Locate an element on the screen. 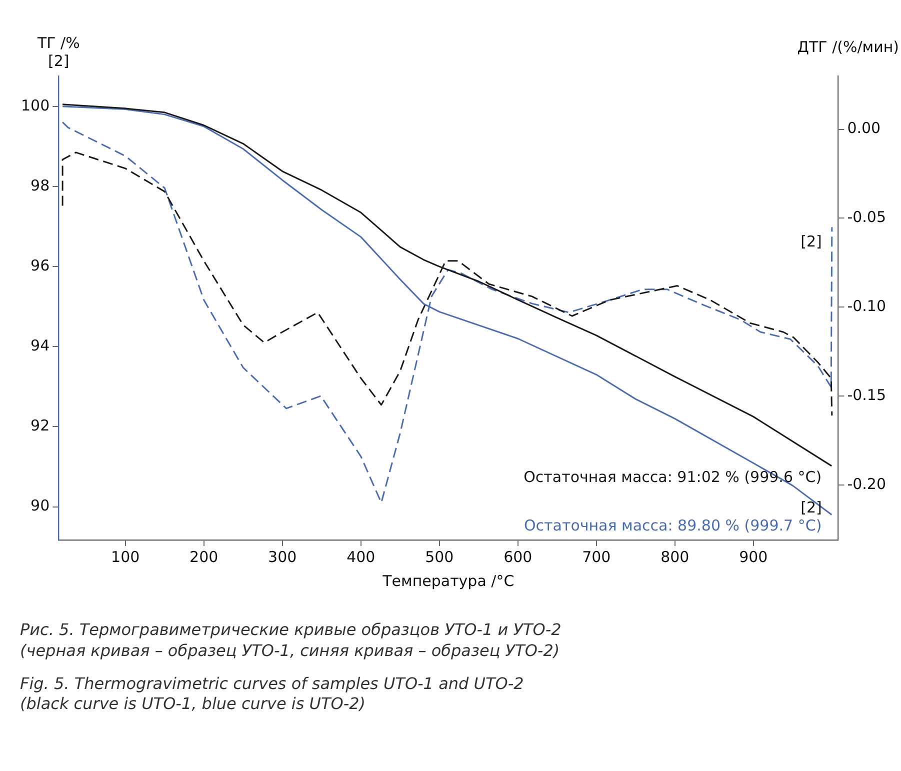 The width and height of the screenshot is (901, 771). x-tick-label: 600 is located at coordinates (518, 557).